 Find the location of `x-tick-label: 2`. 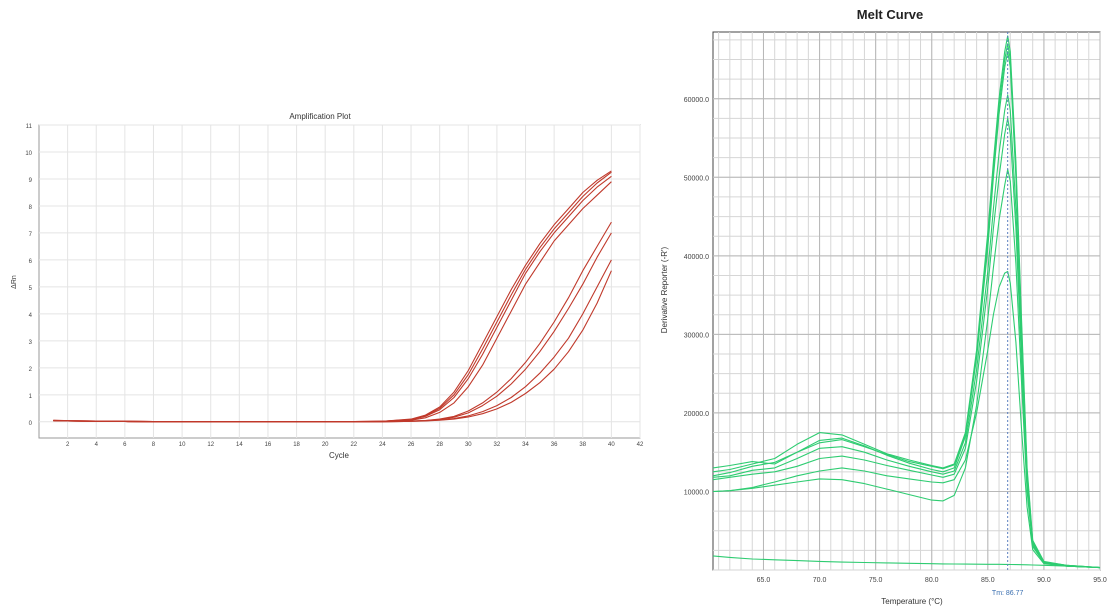

x-tick-label: 2 is located at coordinates (68, 445).